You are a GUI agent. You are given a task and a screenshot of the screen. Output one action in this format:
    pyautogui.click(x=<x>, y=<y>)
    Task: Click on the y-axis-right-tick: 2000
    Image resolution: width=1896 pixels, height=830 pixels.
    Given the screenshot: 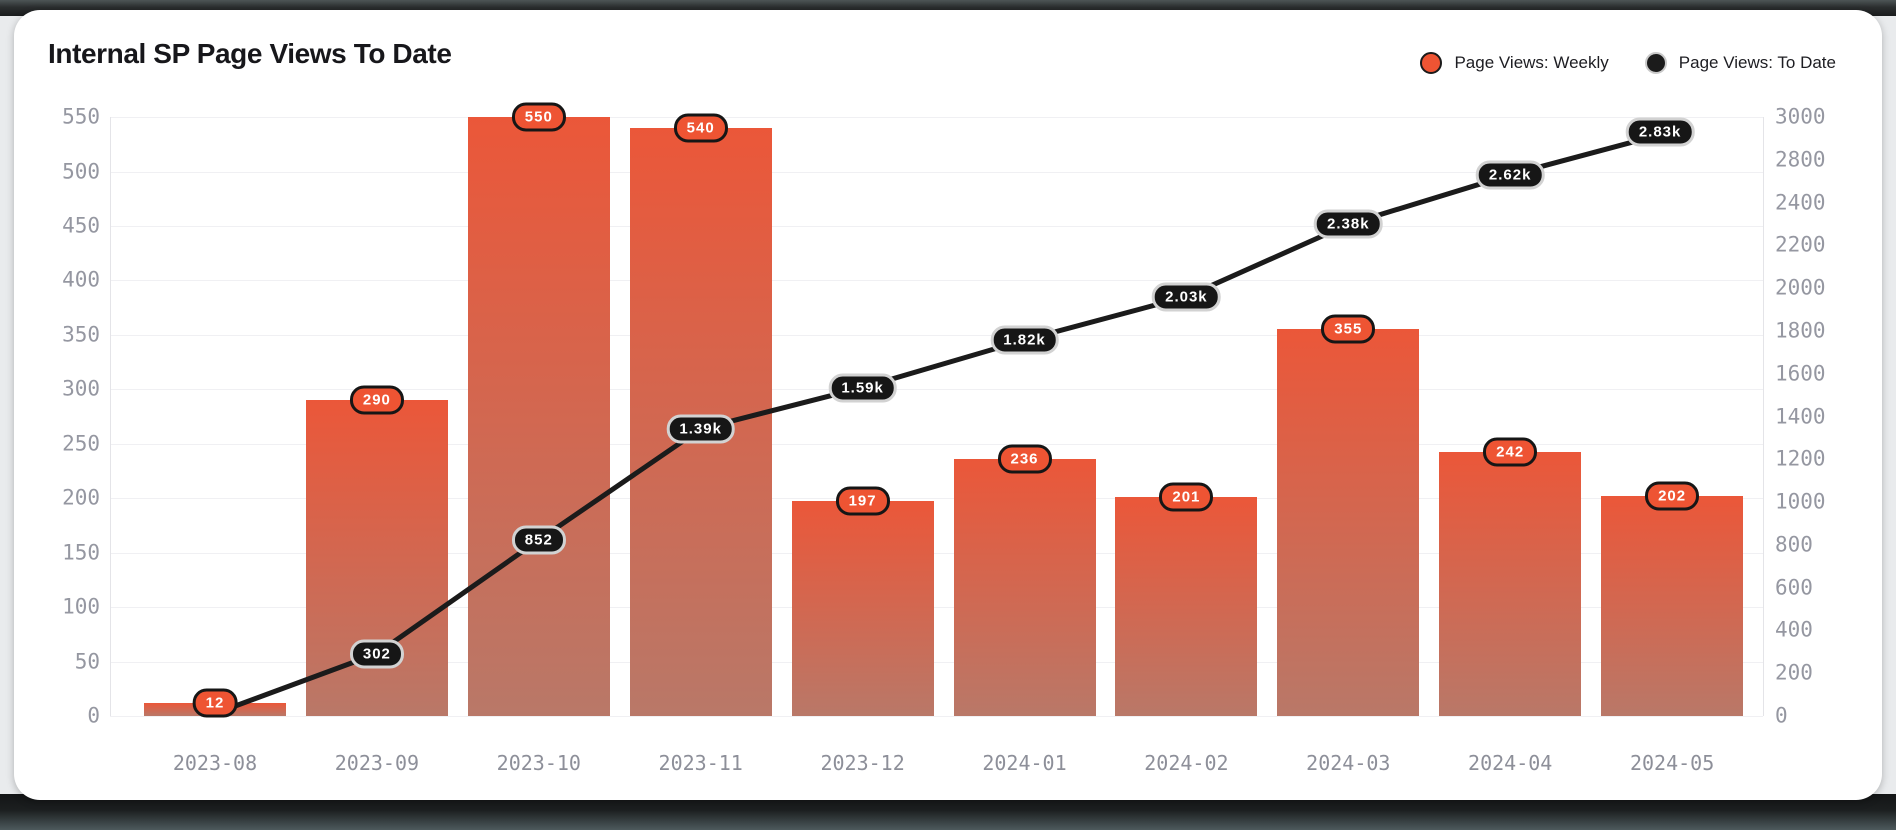 What is the action you would take?
    pyautogui.click(x=1800, y=287)
    